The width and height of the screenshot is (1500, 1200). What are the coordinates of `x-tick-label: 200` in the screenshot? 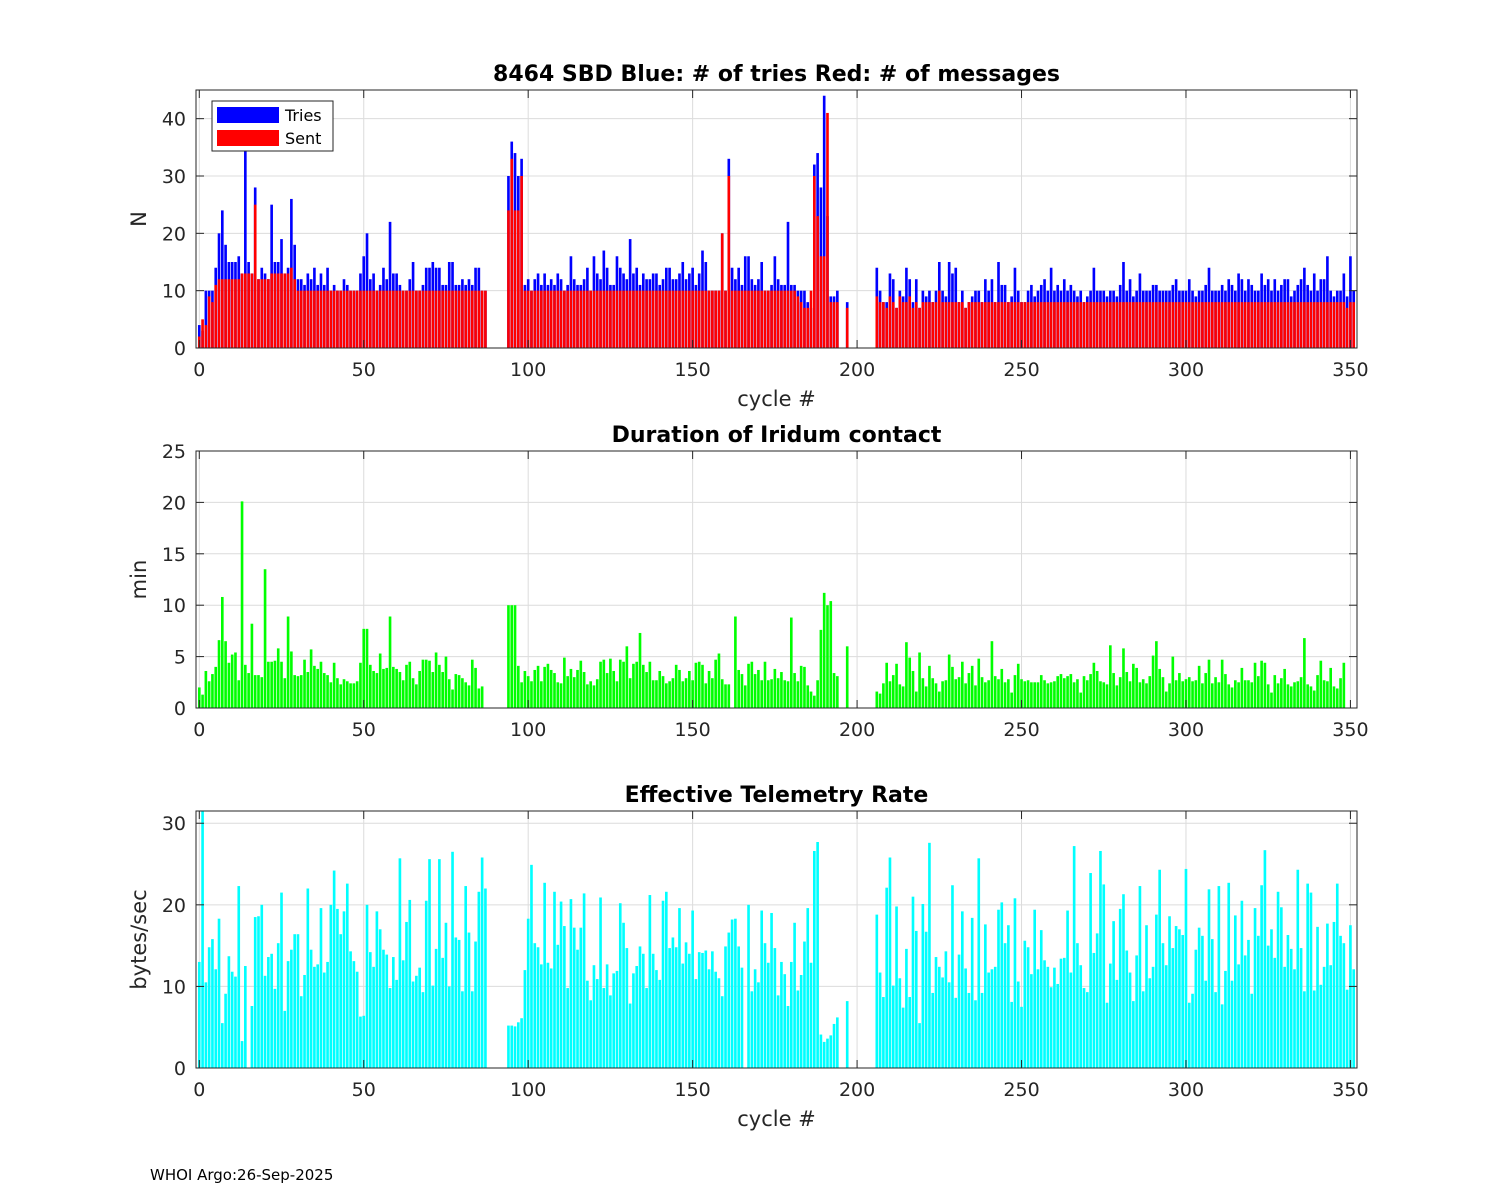 It's located at (857, 370).